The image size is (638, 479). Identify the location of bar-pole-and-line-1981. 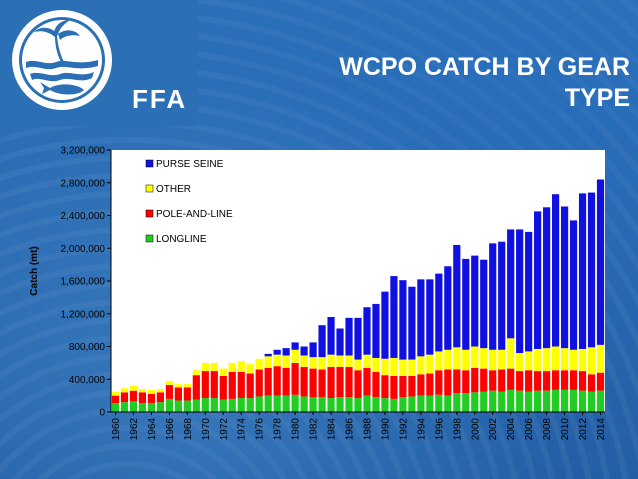
(304, 381).